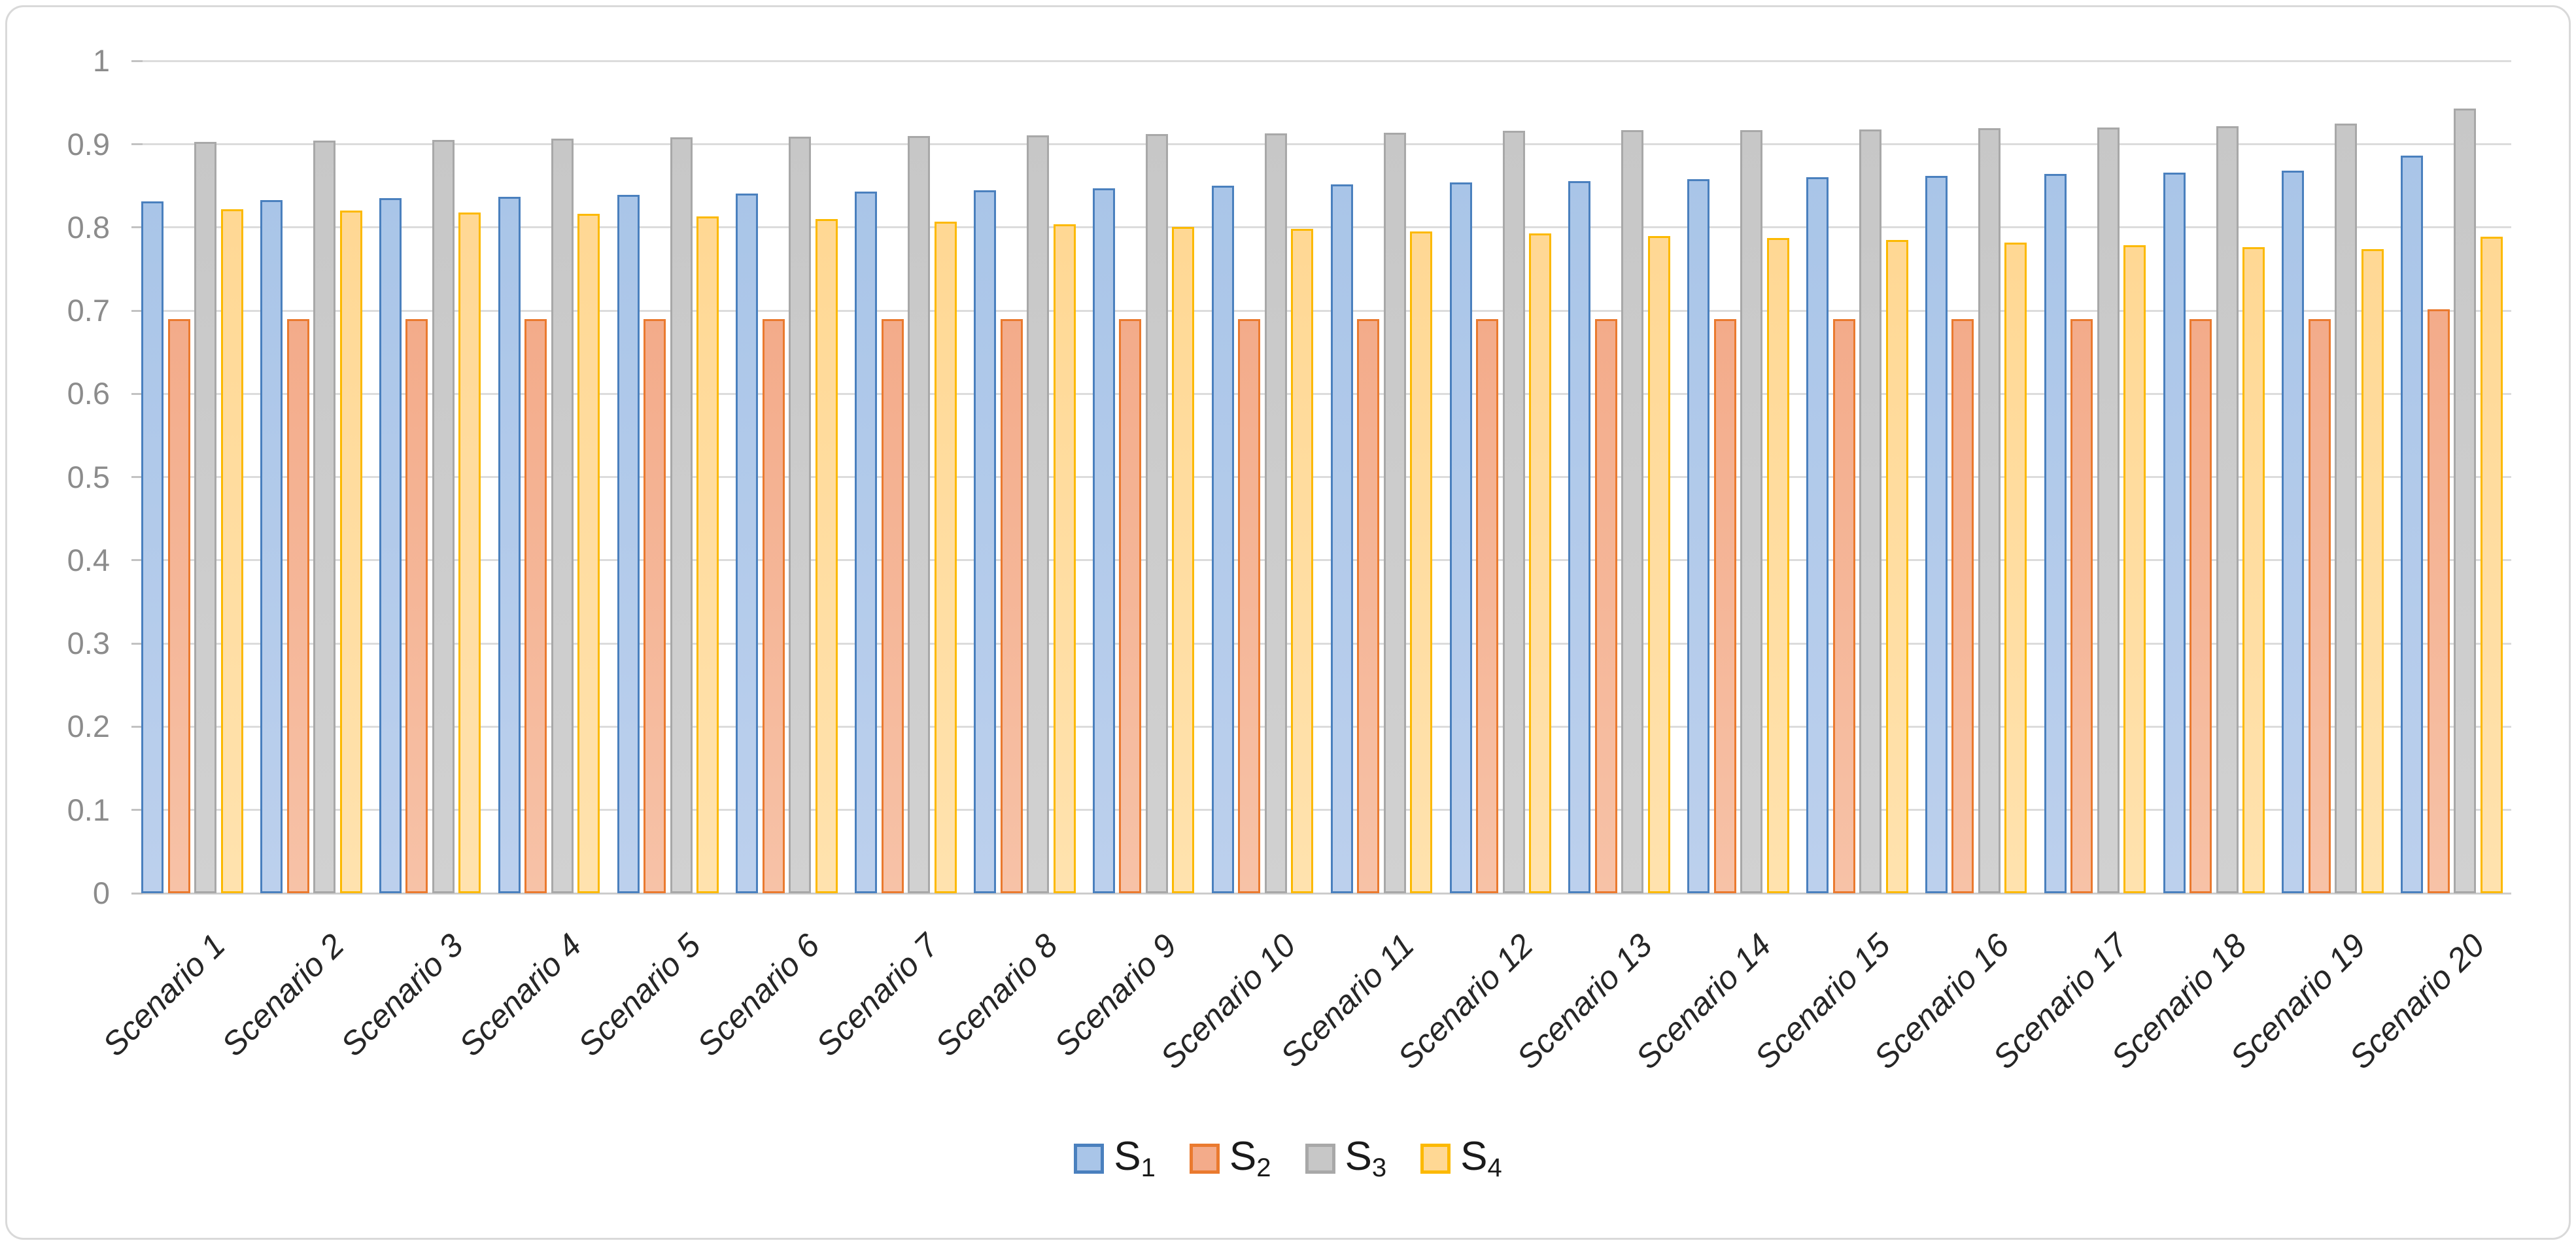 Image resolution: width=2576 pixels, height=1245 pixels. What do you see at coordinates (639, 995) in the screenshot?
I see `x-tick-label: Scenario 5` at bounding box center [639, 995].